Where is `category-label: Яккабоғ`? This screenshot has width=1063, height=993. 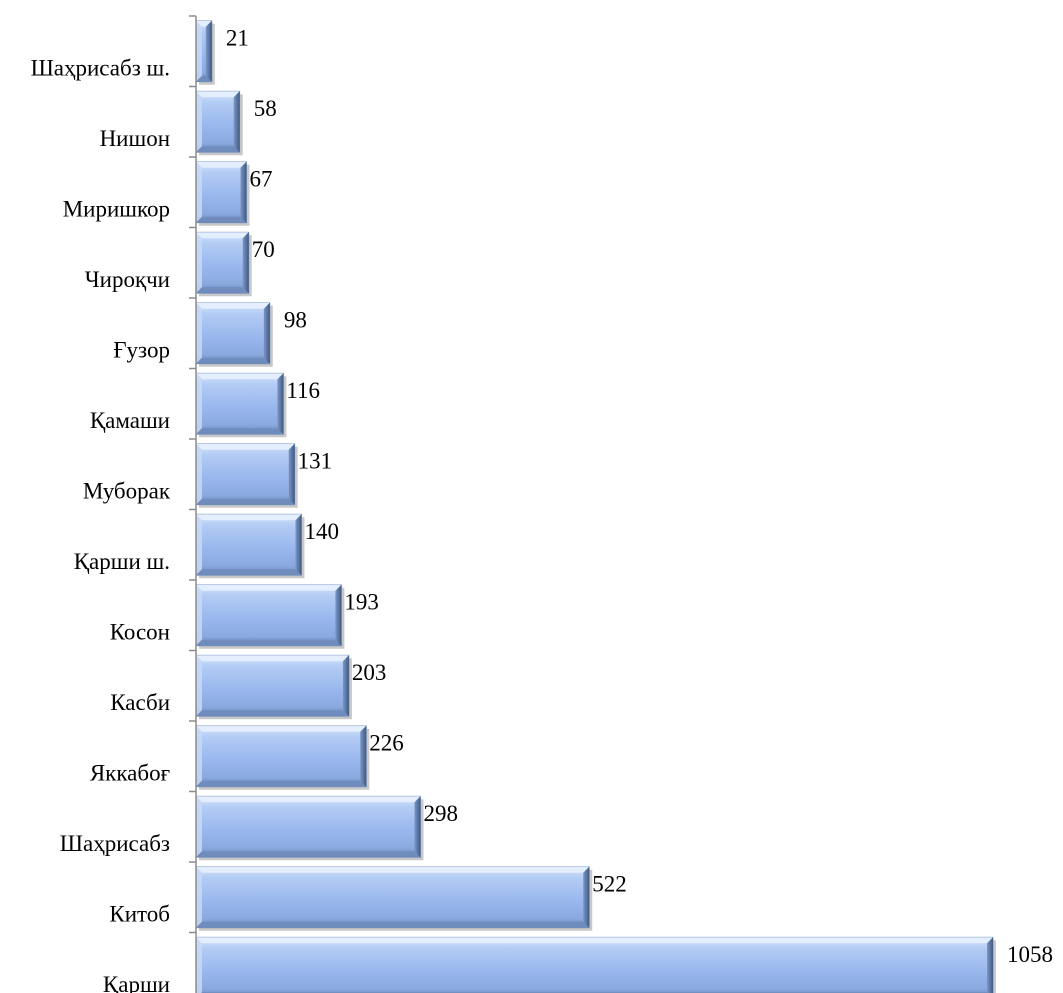
category-label: Яккабоғ is located at coordinates (130, 772).